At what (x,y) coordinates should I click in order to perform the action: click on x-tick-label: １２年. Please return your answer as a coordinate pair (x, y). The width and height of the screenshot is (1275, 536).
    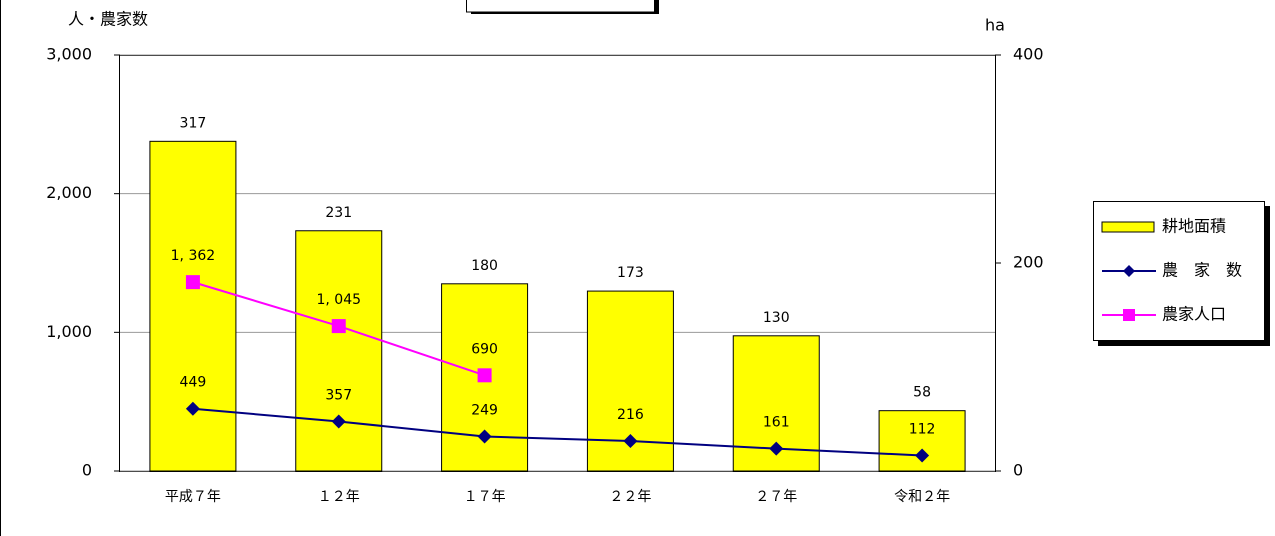
    Looking at the image, I should click on (339, 497).